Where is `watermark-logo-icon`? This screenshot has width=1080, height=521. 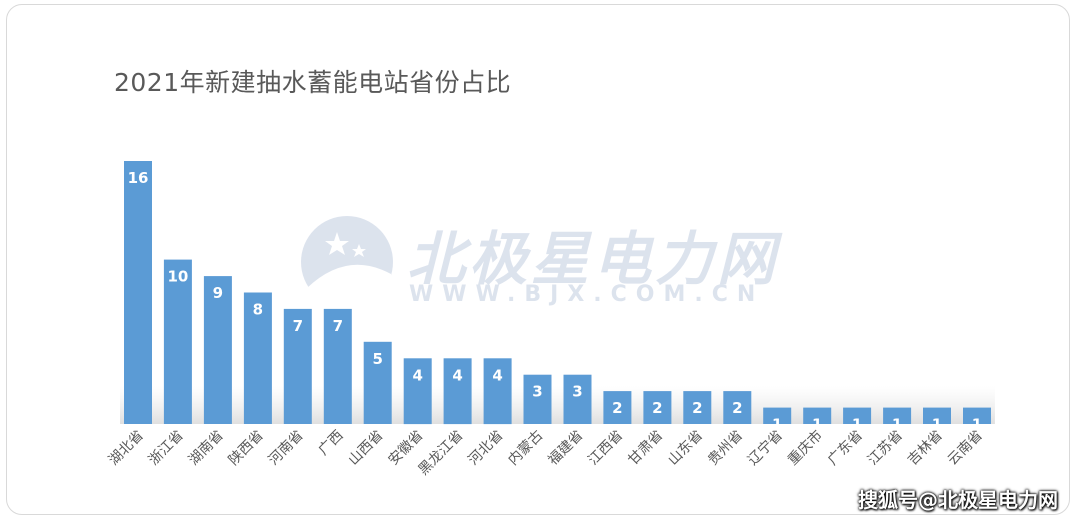 watermark-logo-icon is located at coordinates (347, 263).